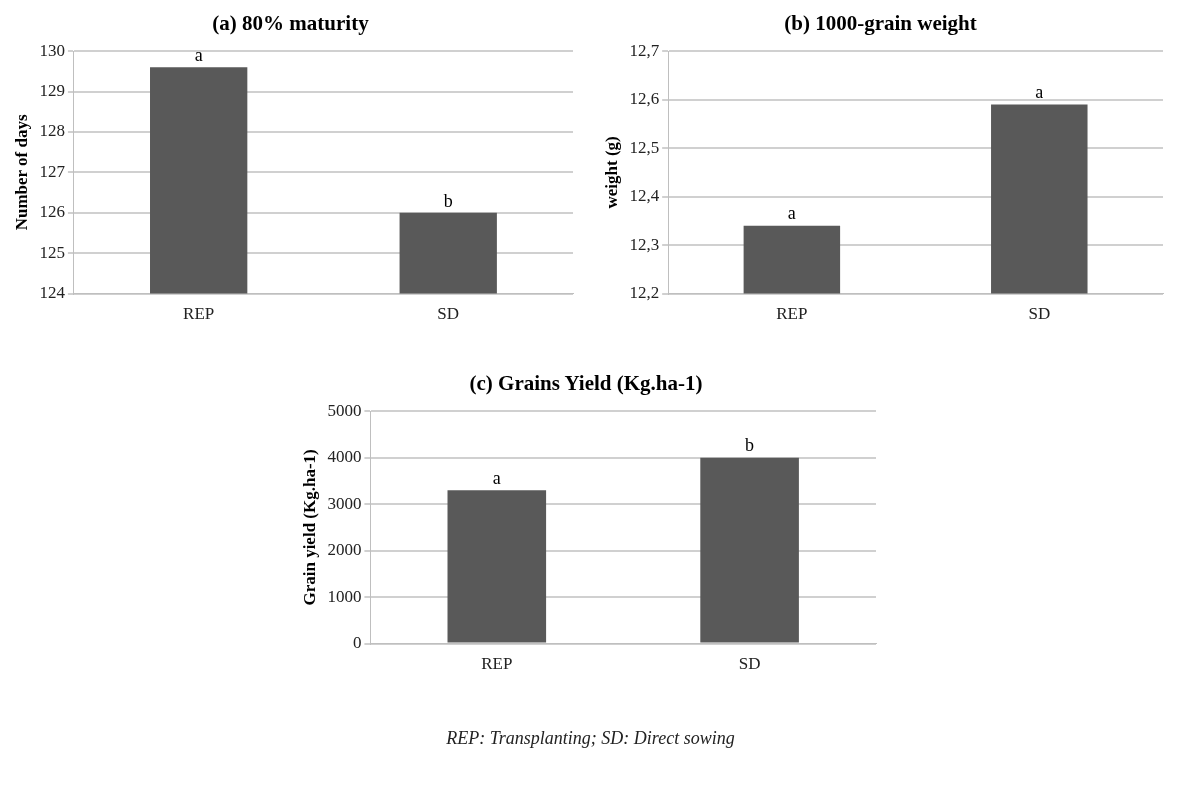  Describe the element at coordinates (52, 293) in the screenshot. I see `y-tick-label: 124` at that location.